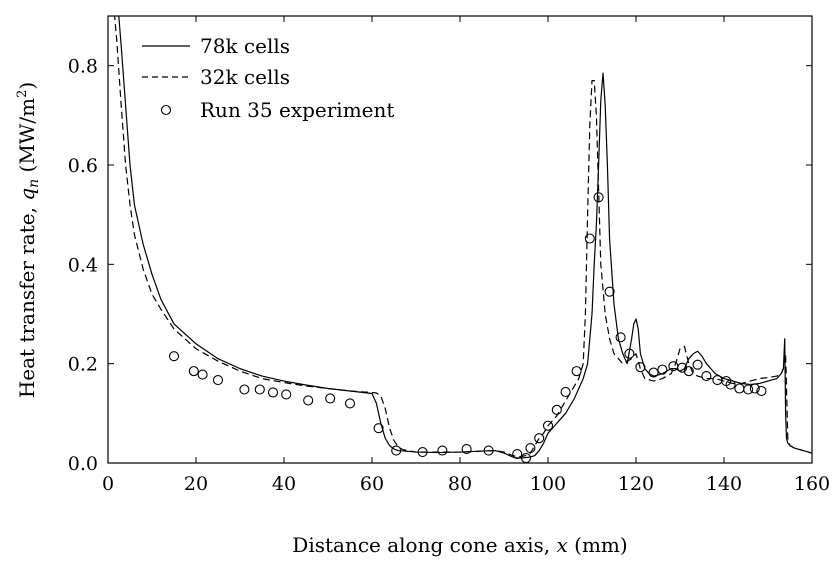 The height and width of the screenshot is (563, 835). What do you see at coordinates (83, 365) in the screenshot?
I see `y-tick-label: 0.2` at bounding box center [83, 365].